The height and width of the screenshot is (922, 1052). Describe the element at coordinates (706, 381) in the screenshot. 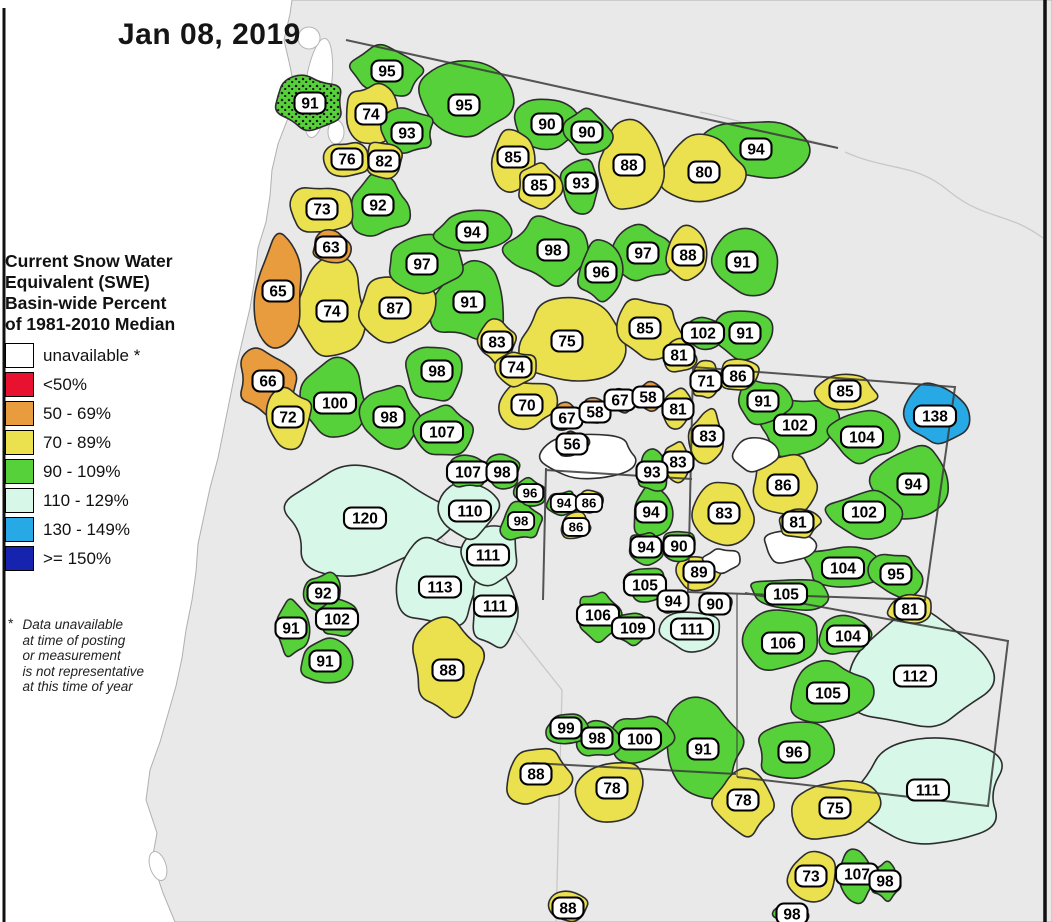

I see `basin-label-71: 71` at that location.